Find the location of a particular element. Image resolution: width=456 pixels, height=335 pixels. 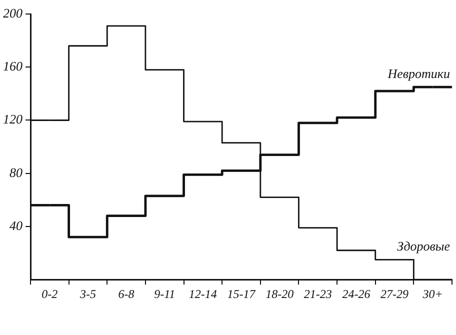

y-tick-label: 200 is located at coordinates (13, 12).